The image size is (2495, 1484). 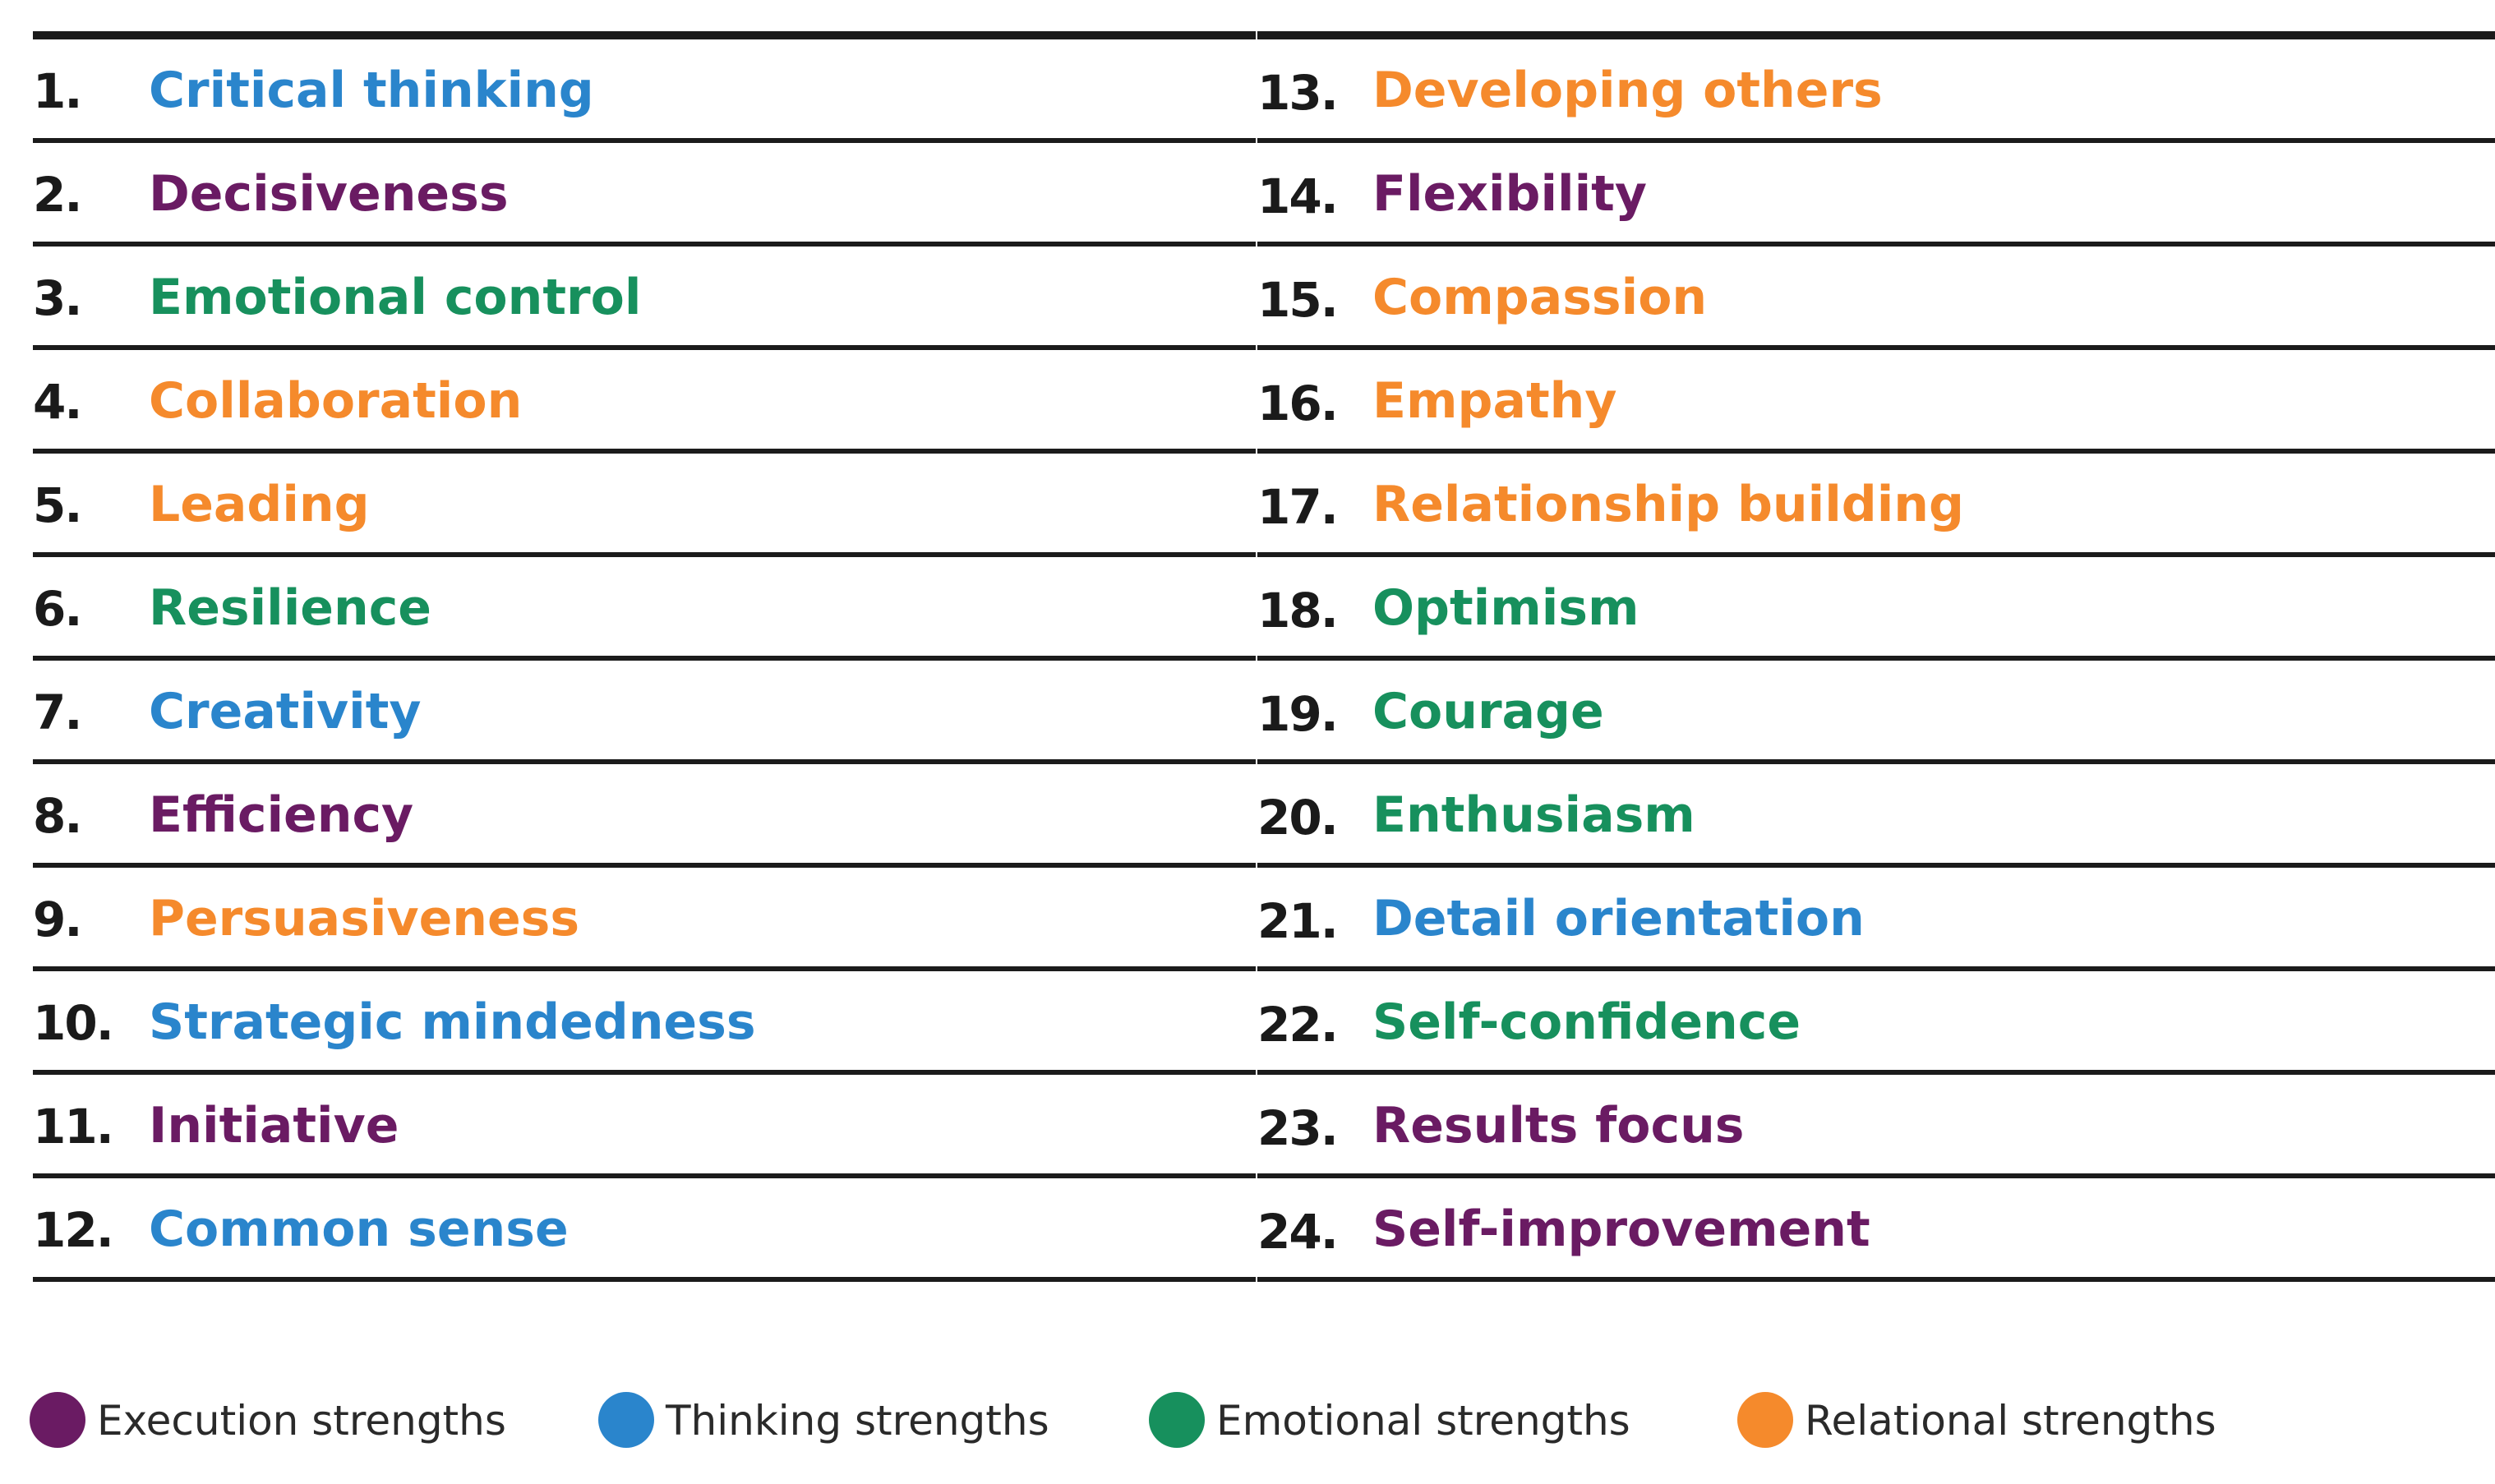 I want to click on strength-row: 8. Efficiency, so click(x=644, y=816).